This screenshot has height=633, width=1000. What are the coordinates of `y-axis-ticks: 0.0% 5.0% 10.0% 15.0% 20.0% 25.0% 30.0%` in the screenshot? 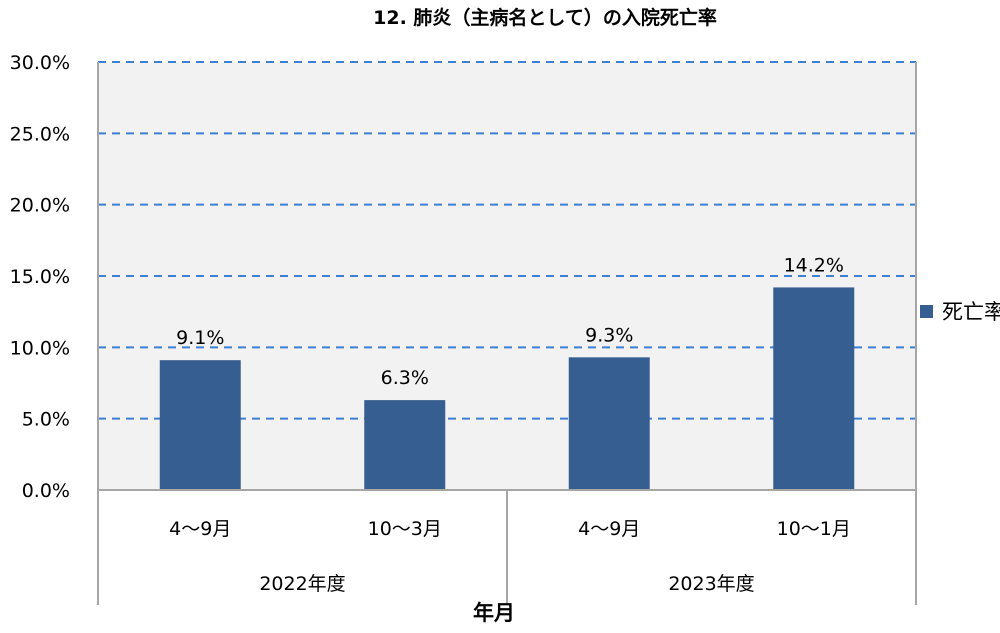 It's located at (40, 277).